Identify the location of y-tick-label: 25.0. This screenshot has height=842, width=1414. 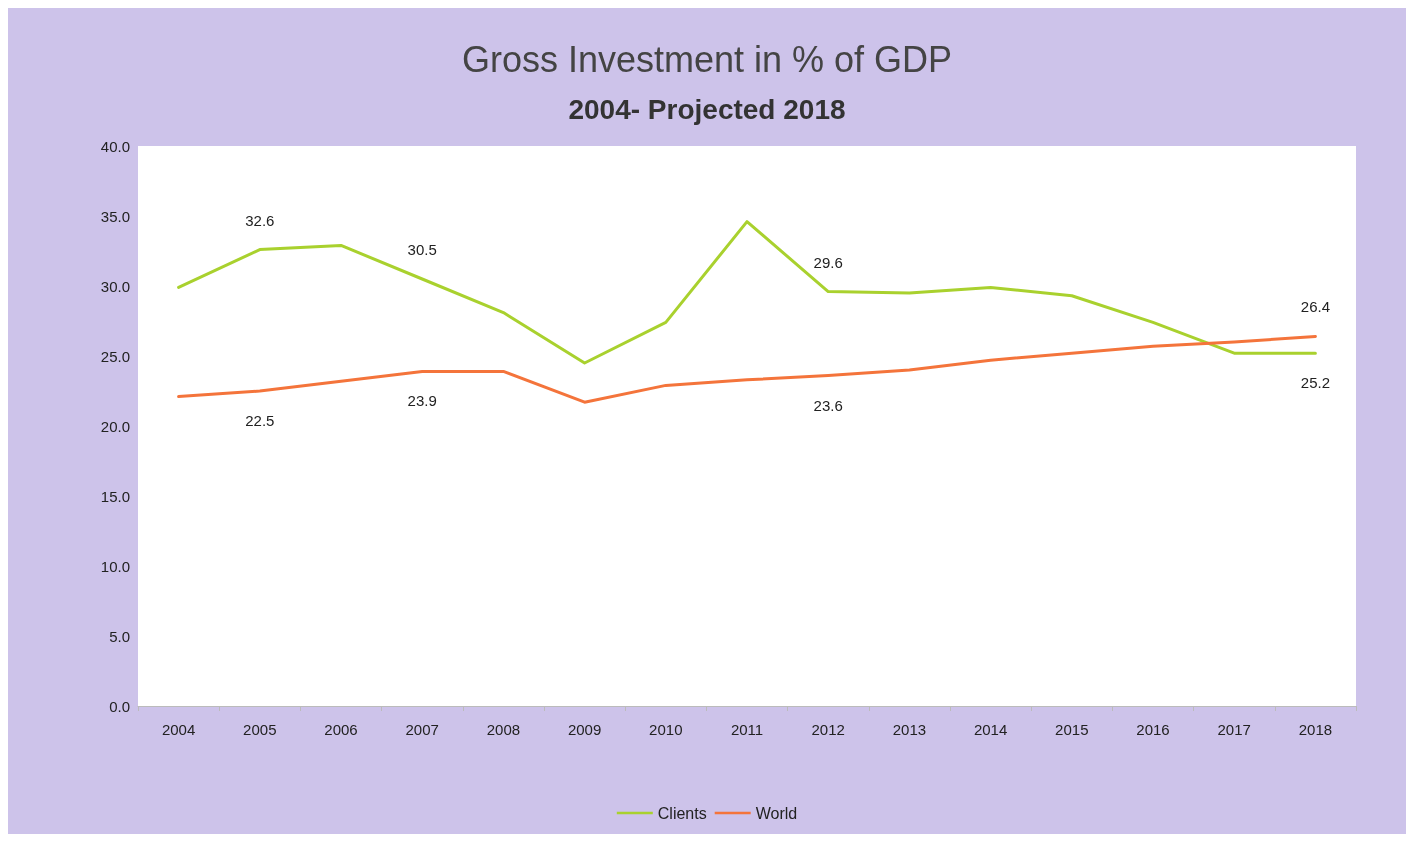
(115, 356).